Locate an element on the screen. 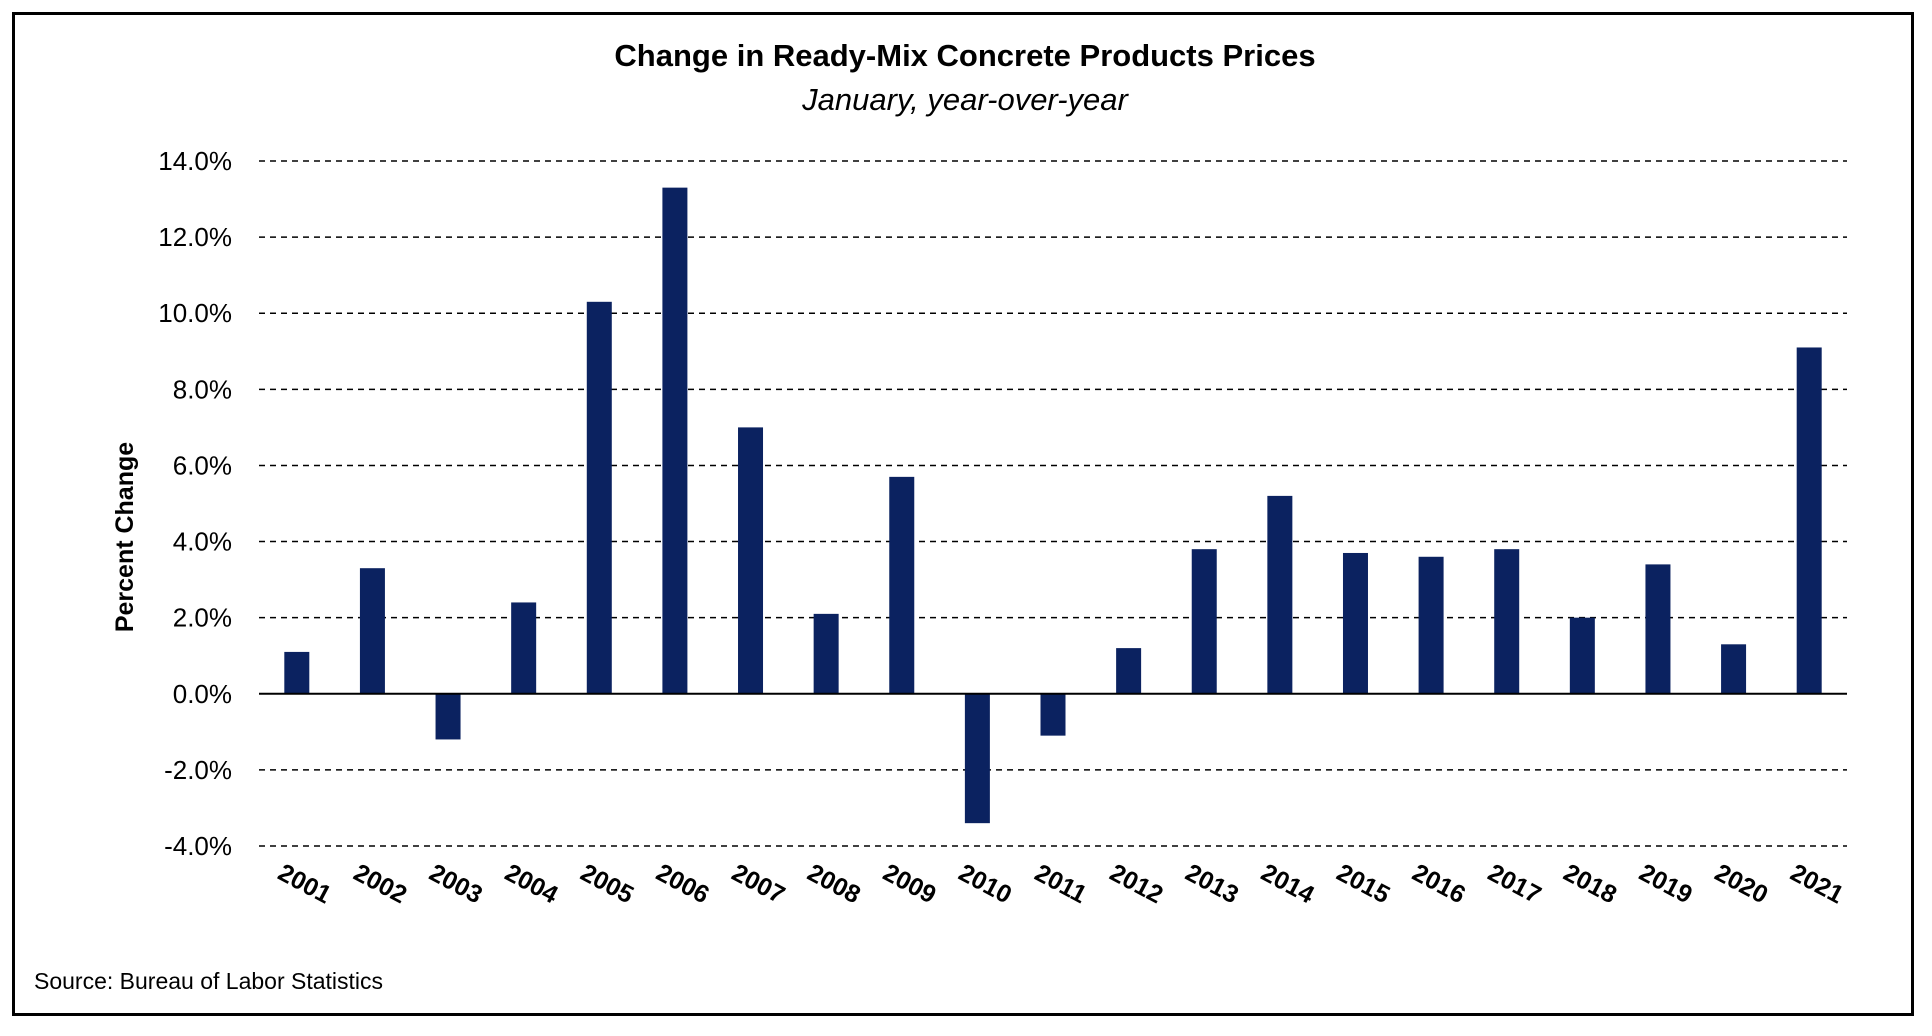  x-tick-label: 2021 is located at coordinates (1817, 884).